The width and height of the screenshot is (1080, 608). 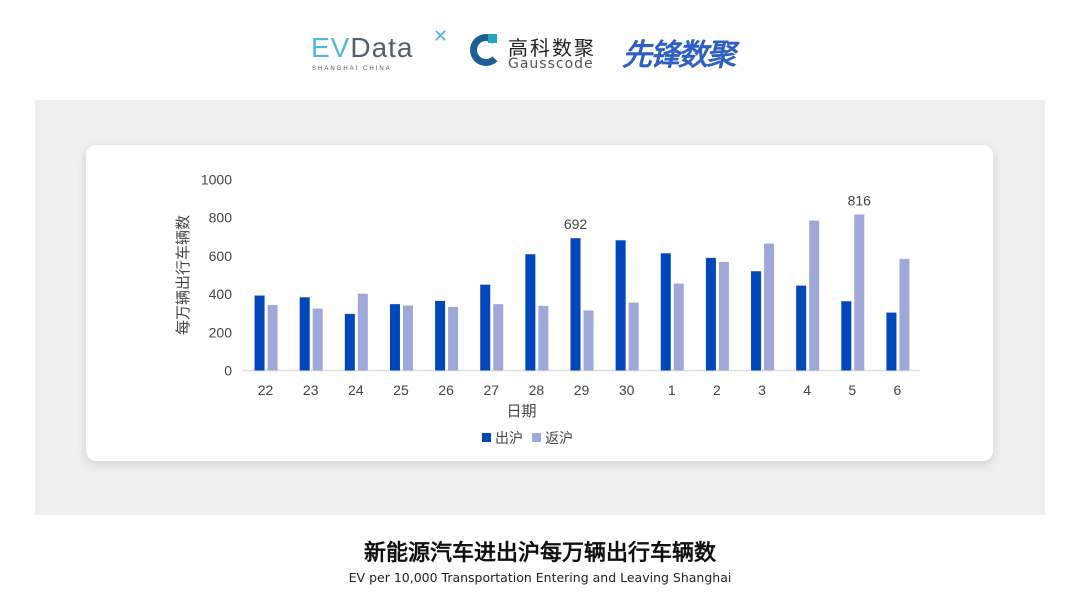 I want to click on x-tick-label: 1, so click(x=672, y=390).